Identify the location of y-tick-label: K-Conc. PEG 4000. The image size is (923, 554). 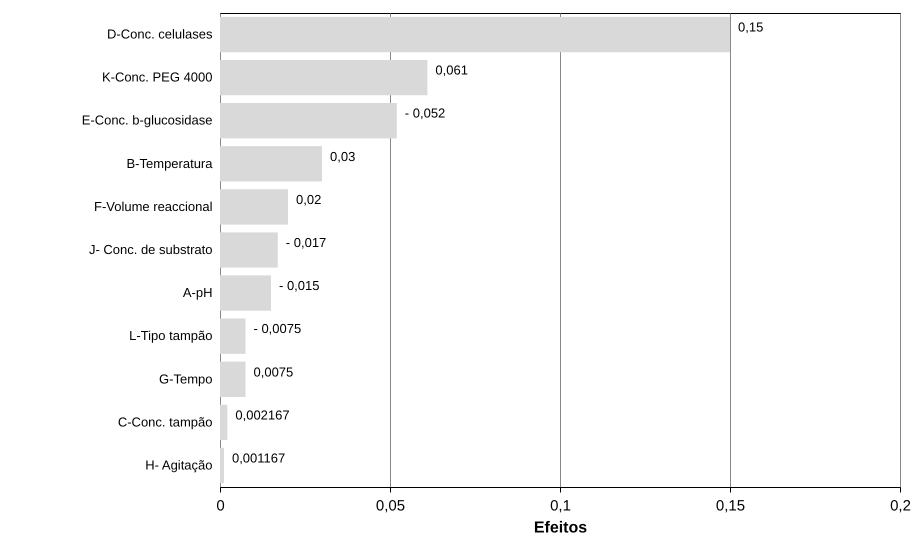
(157, 77).